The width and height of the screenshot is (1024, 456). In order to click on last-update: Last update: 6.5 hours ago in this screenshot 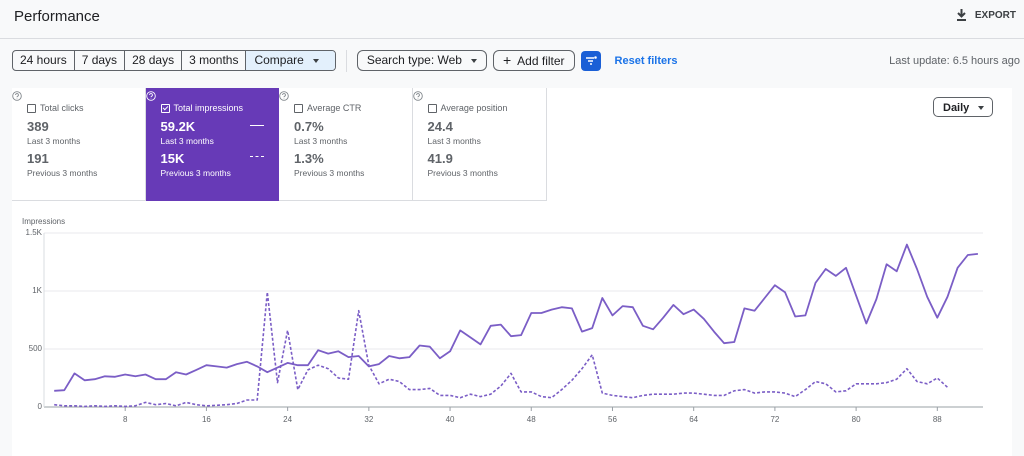, I will do `click(954, 61)`.